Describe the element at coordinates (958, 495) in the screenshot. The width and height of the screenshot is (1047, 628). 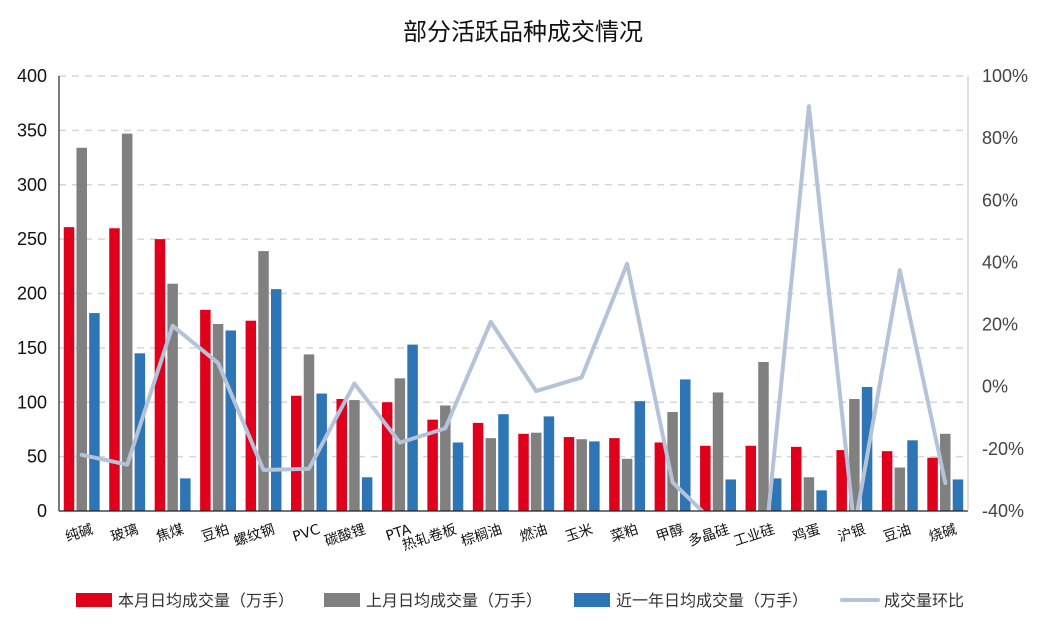
I see `bar-series-2-烧碱` at that location.